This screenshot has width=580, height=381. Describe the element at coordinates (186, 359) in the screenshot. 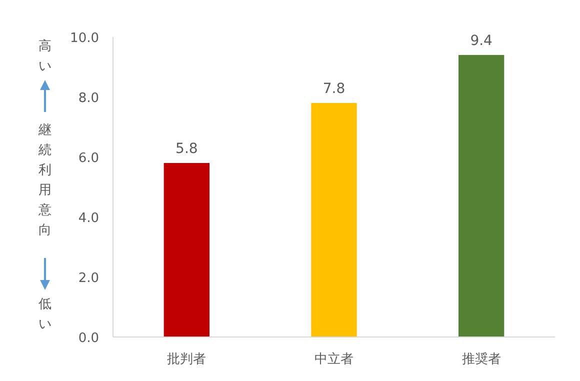

I see `x-tick-label: 批判者` at that location.